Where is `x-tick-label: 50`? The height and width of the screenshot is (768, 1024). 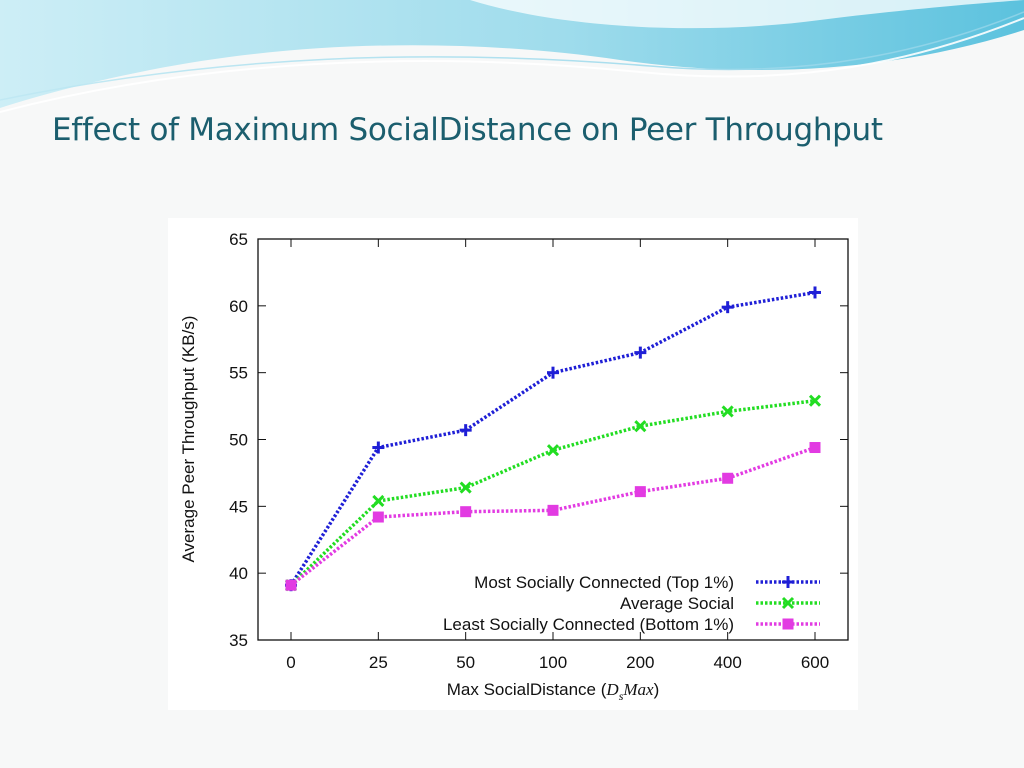 x-tick-label: 50 is located at coordinates (465, 662).